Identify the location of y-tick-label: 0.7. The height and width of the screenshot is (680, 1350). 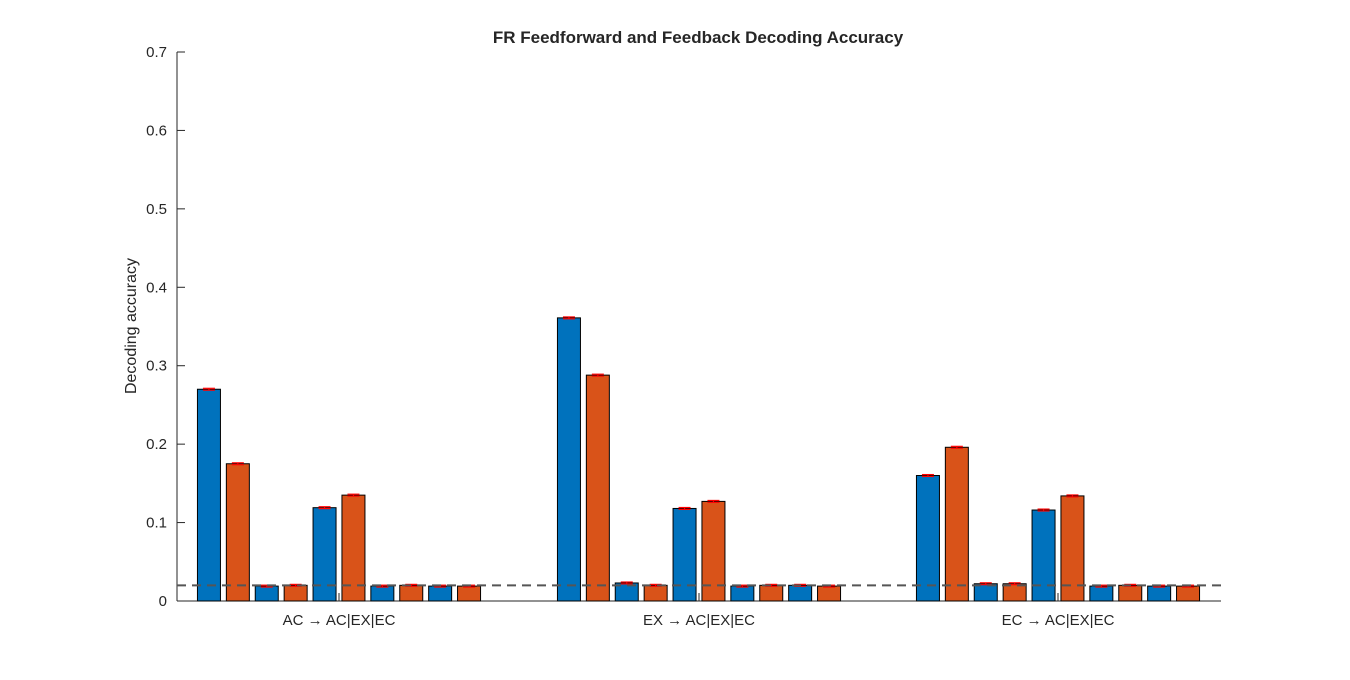
(156, 52).